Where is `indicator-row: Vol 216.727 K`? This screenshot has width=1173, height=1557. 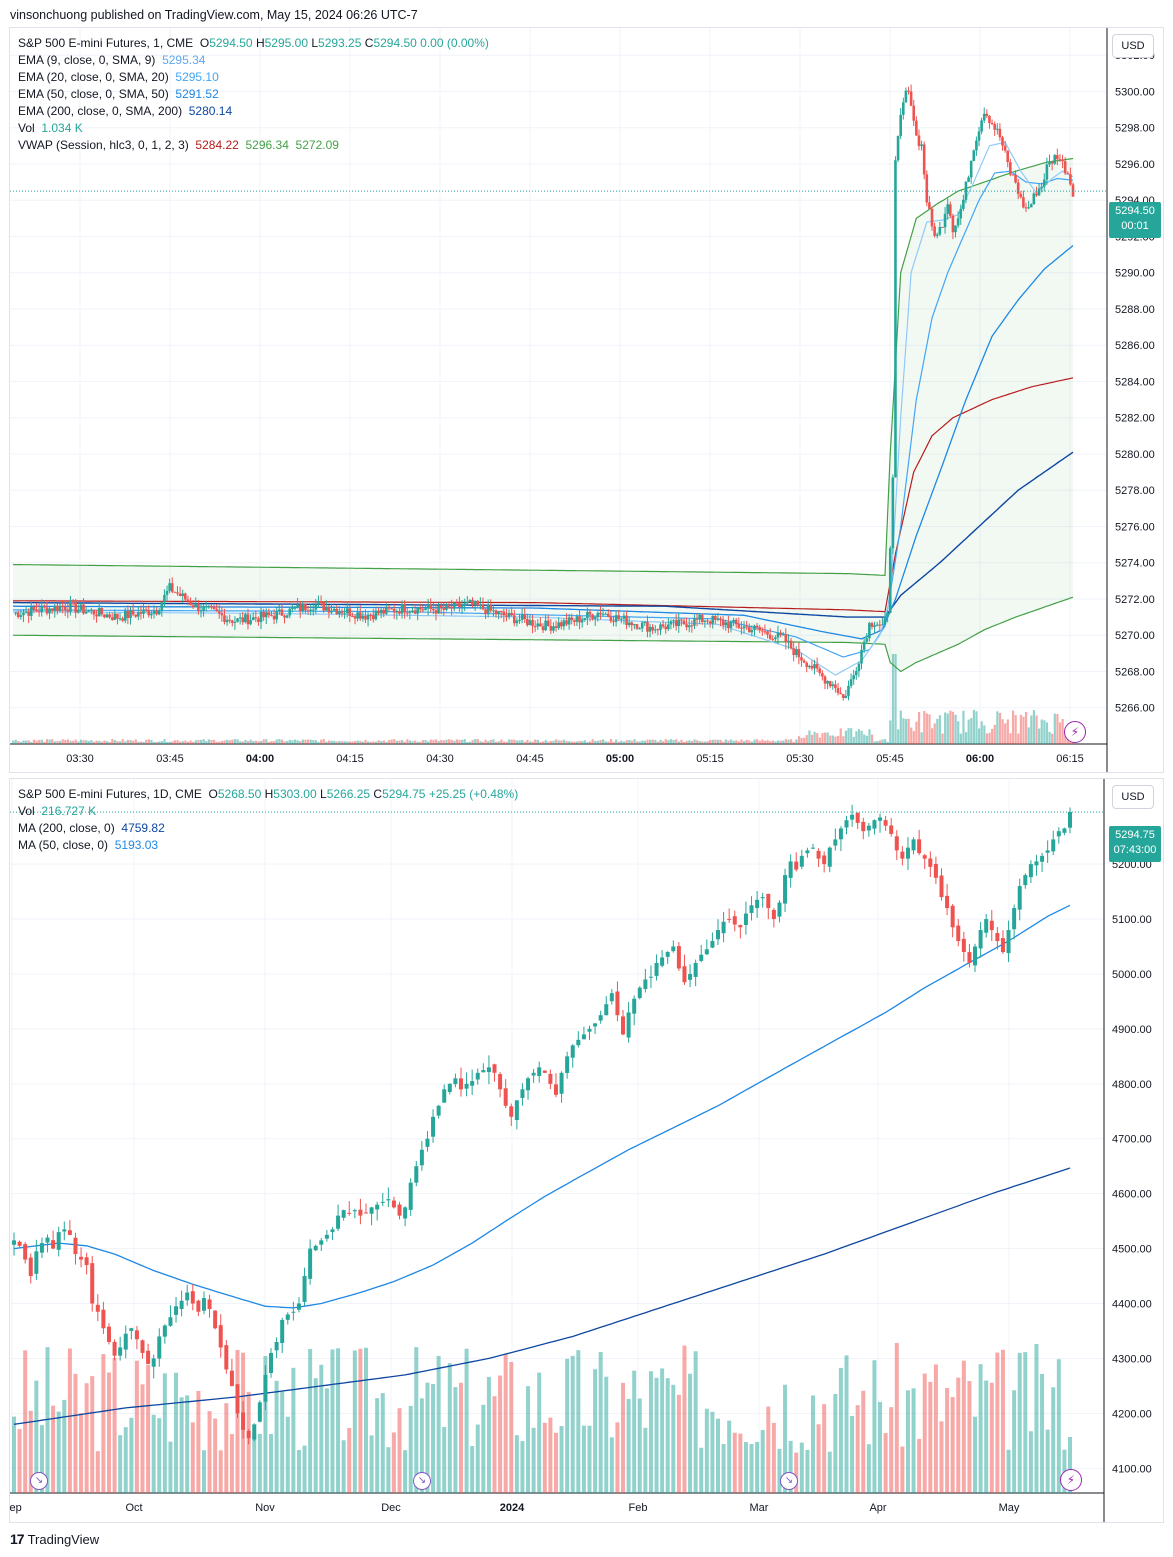 indicator-row: Vol 216.727 K is located at coordinates (268, 811).